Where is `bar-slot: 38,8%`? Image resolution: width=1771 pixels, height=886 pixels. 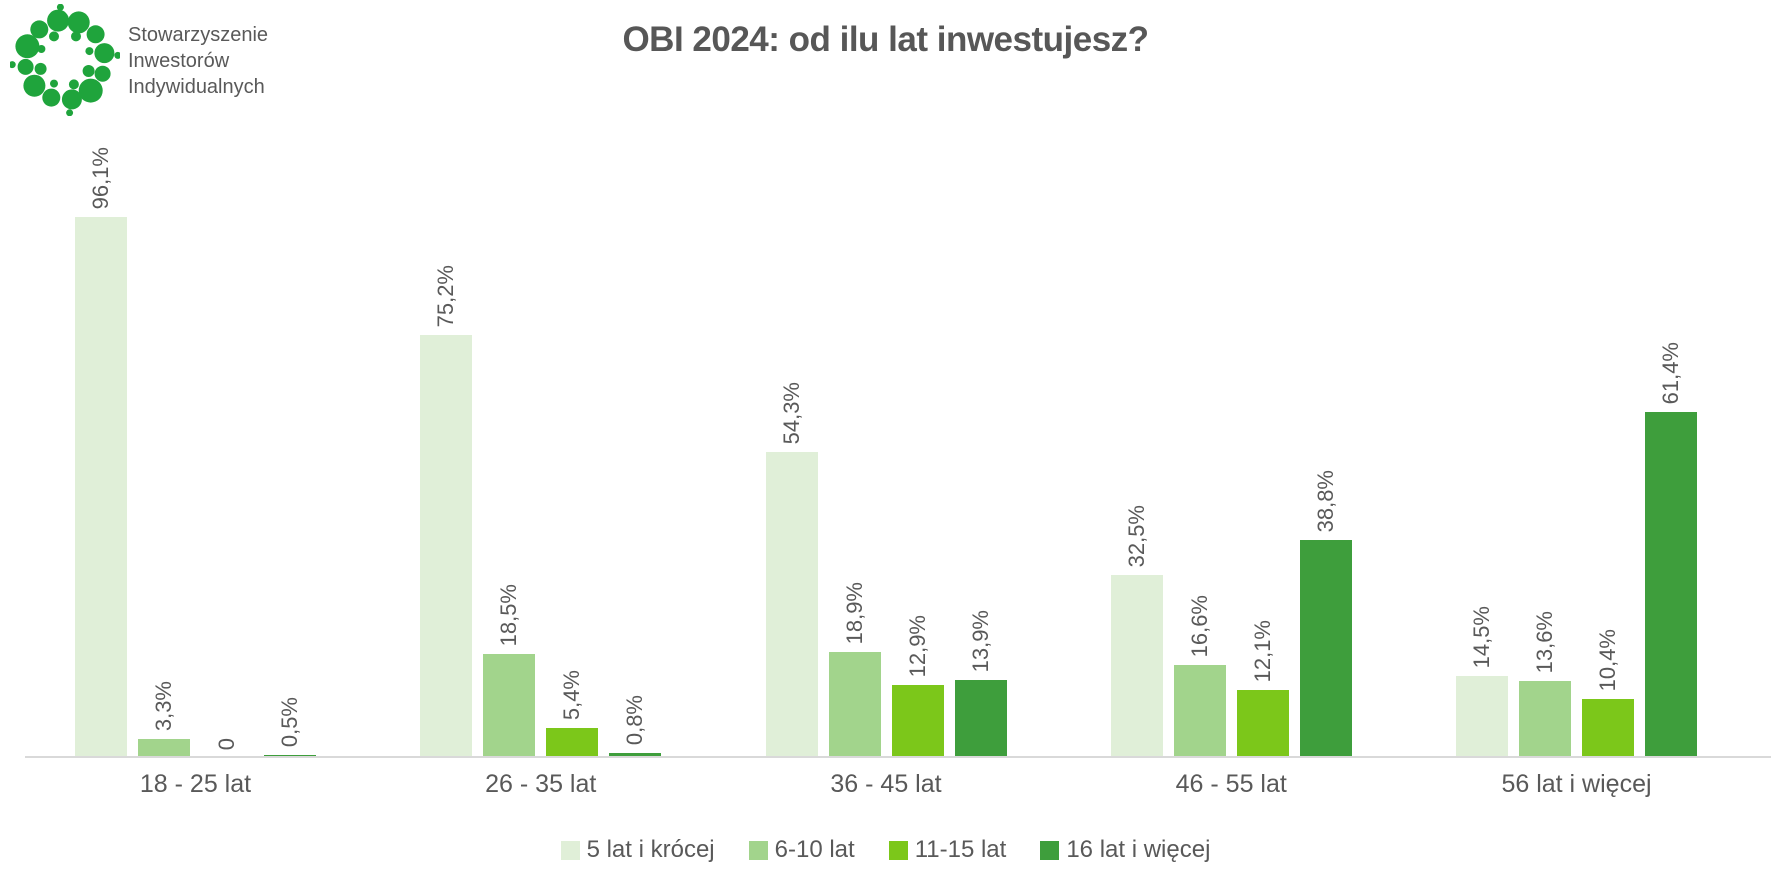 bar-slot: 38,8% is located at coordinates (1325, 476).